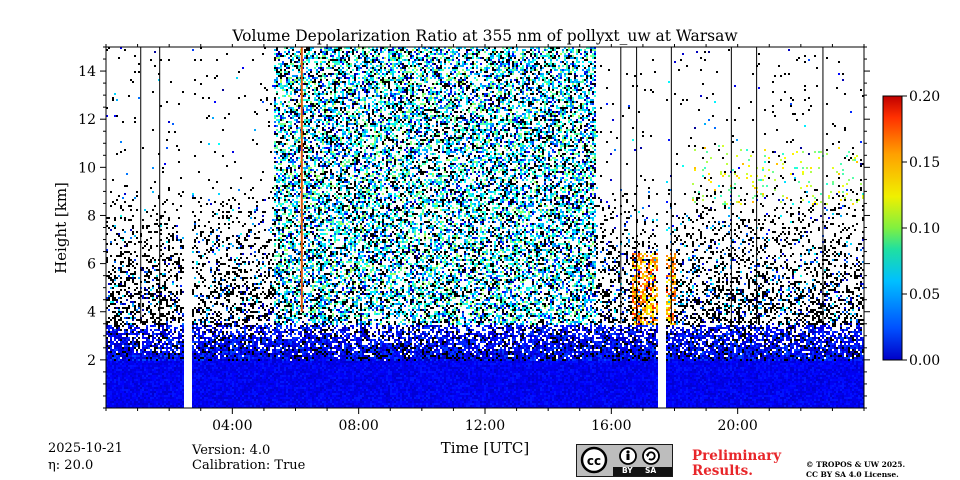 Image resolution: width=960 pixels, height=480 pixels. Describe the element at coordinates (87, 72) in the screenshot. I see `y-tick-label: 14` at that location.